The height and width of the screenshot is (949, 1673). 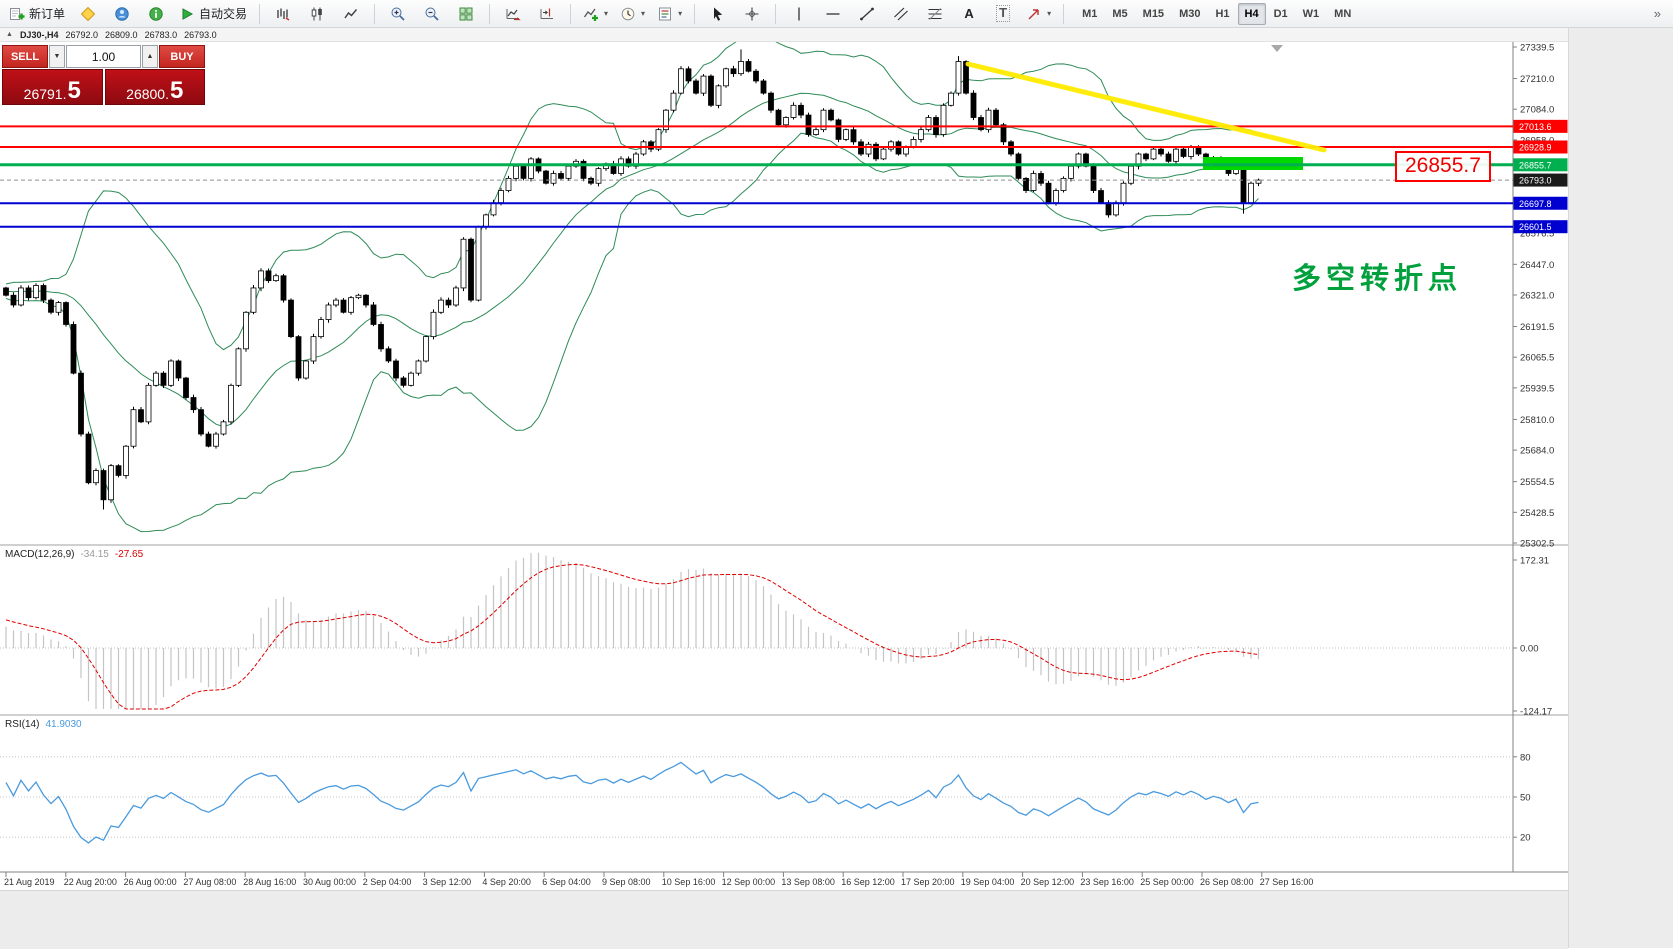 I want to click on annotation-note: 多空转折点, so click(x=1377, y=279).